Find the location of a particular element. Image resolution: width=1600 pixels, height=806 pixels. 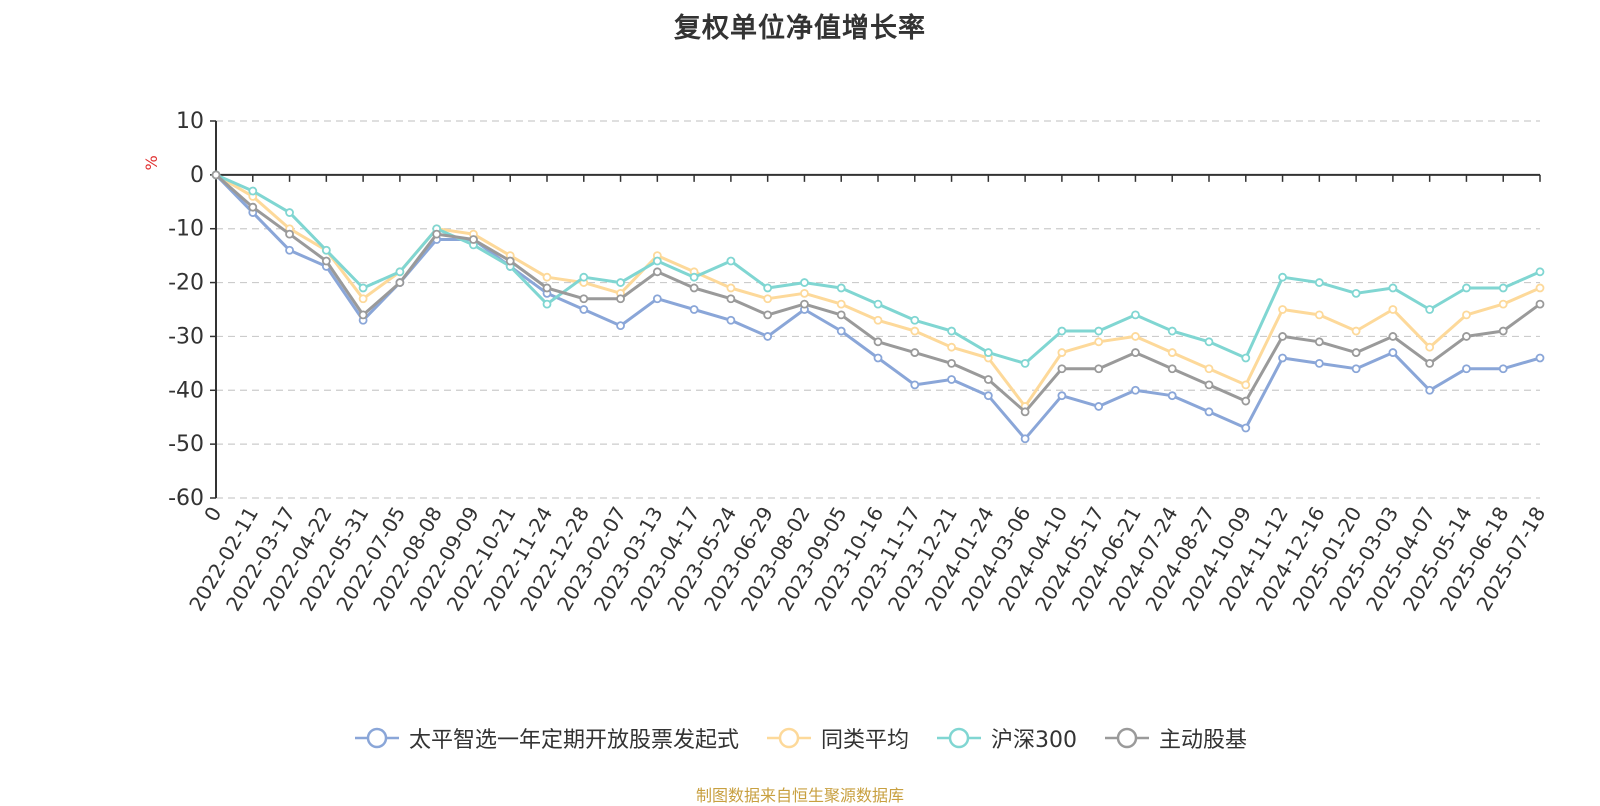

legend-item-1: 太平智选一年定期开放股票发起式 is located at coordinates (546, 738).